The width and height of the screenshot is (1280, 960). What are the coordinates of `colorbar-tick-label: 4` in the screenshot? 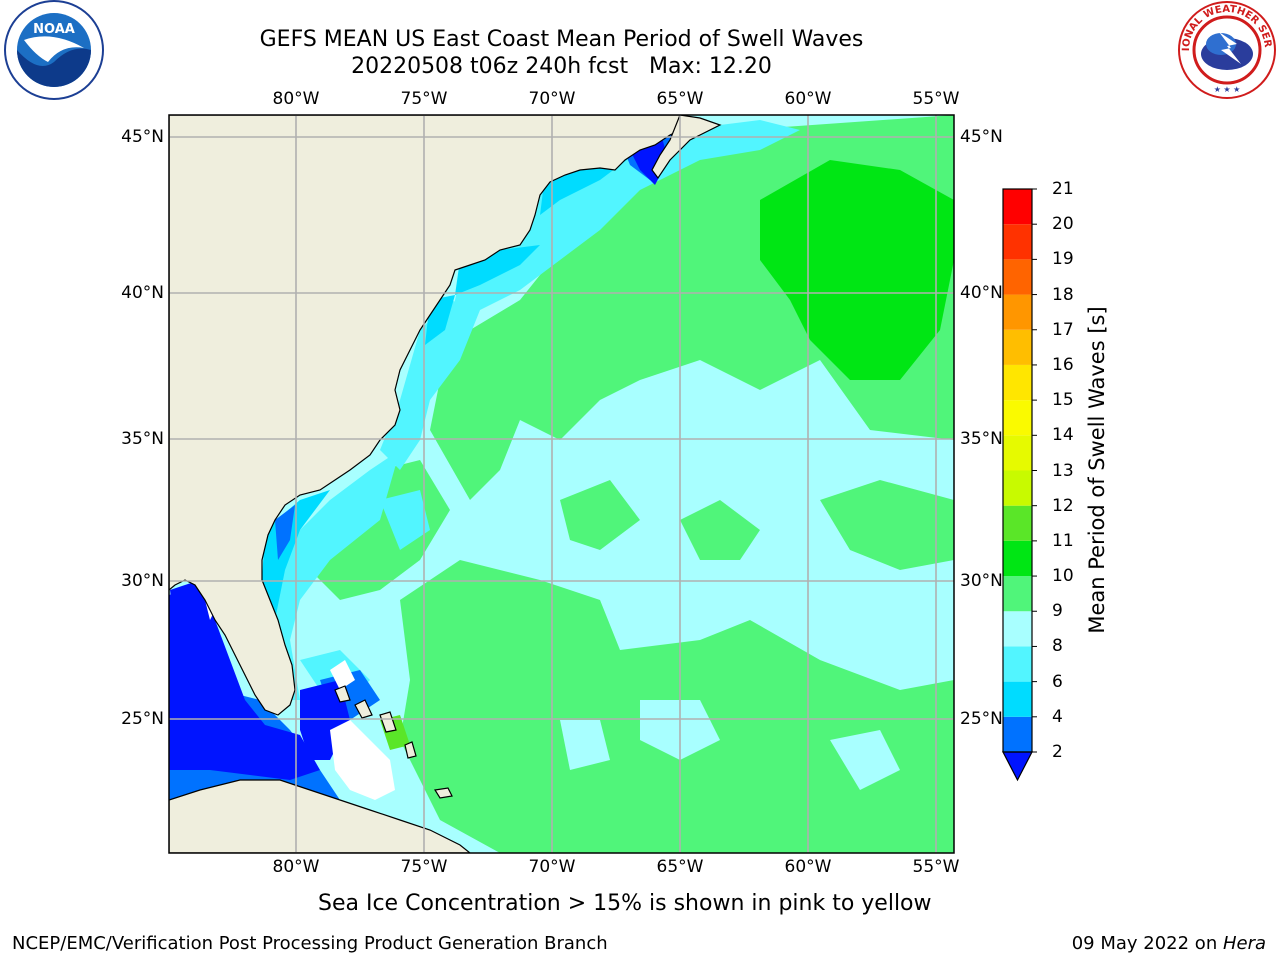 It's located at (1057, 716).